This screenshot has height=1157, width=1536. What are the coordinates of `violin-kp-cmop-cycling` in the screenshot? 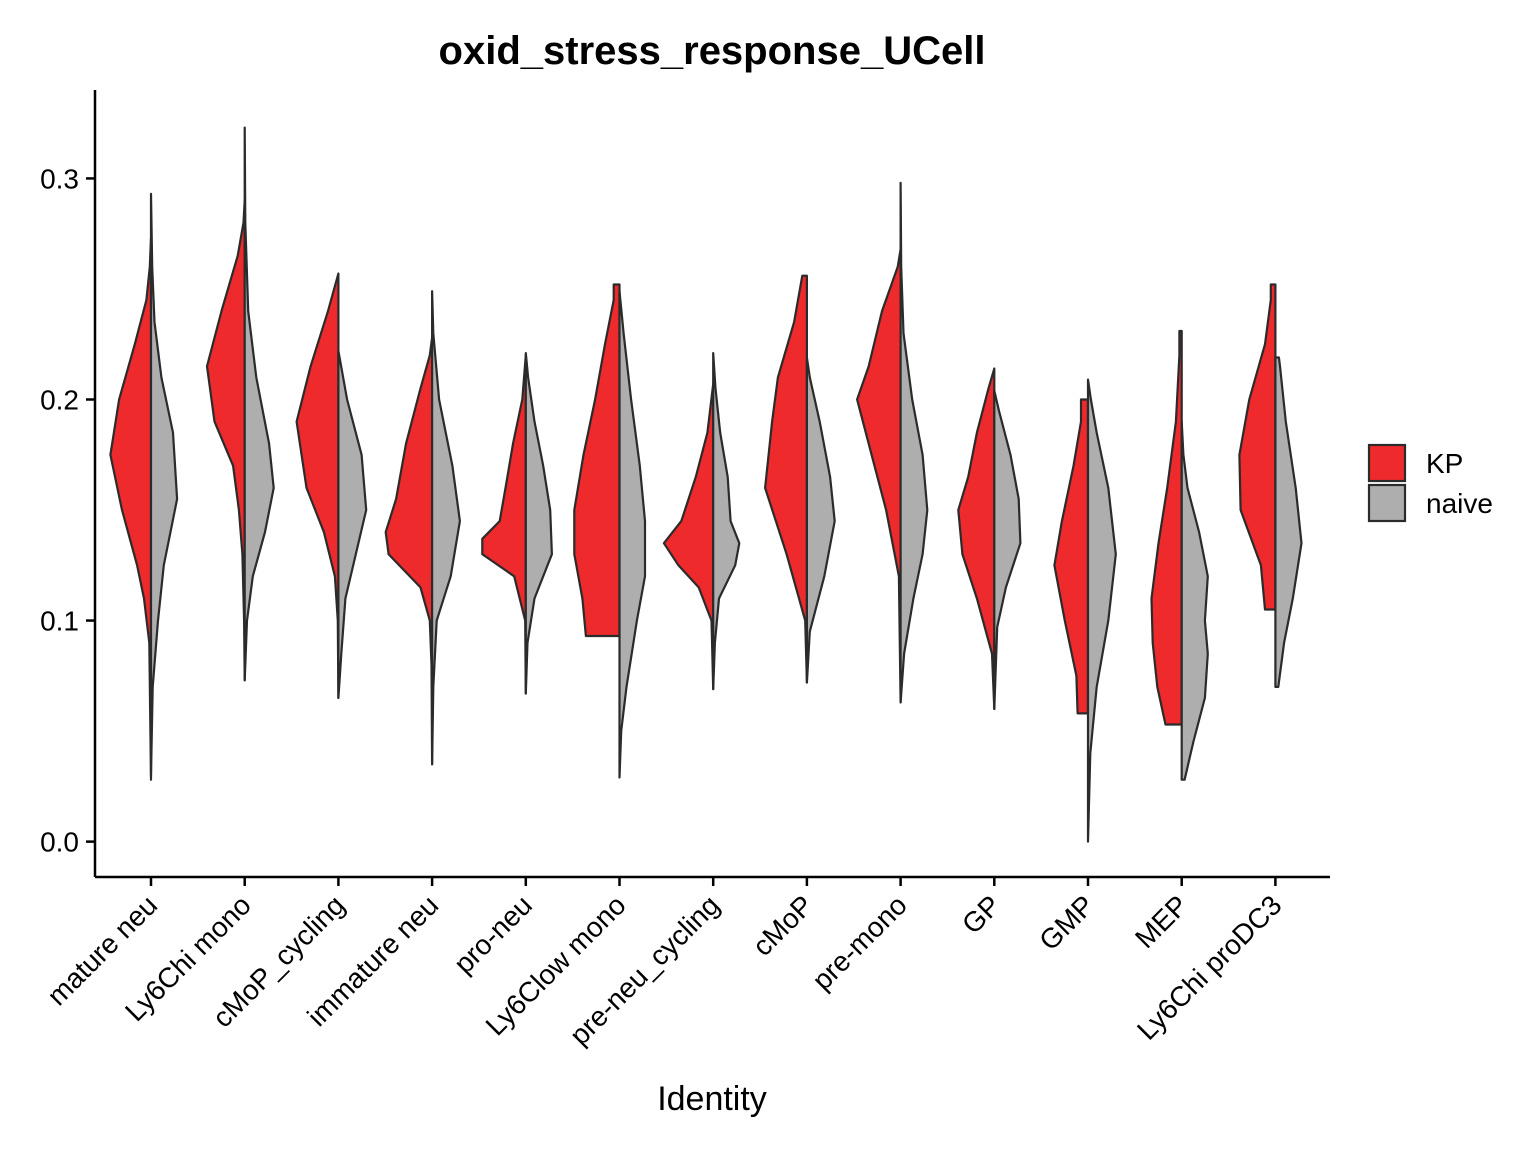 It's located at (317, 485).